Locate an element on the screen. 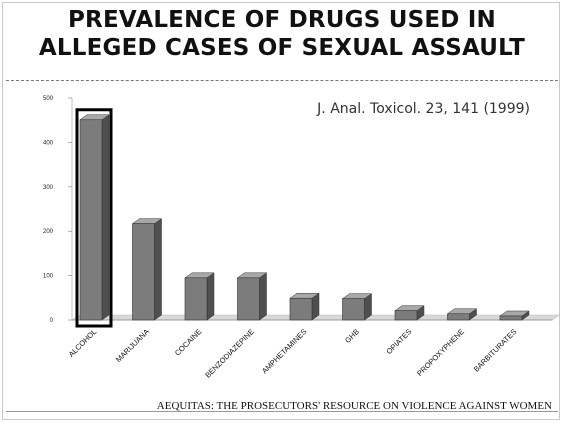  title-line-2: ALLEGED CASES OF SEXUAL ASSAULT is located at coordinates (282, 48).